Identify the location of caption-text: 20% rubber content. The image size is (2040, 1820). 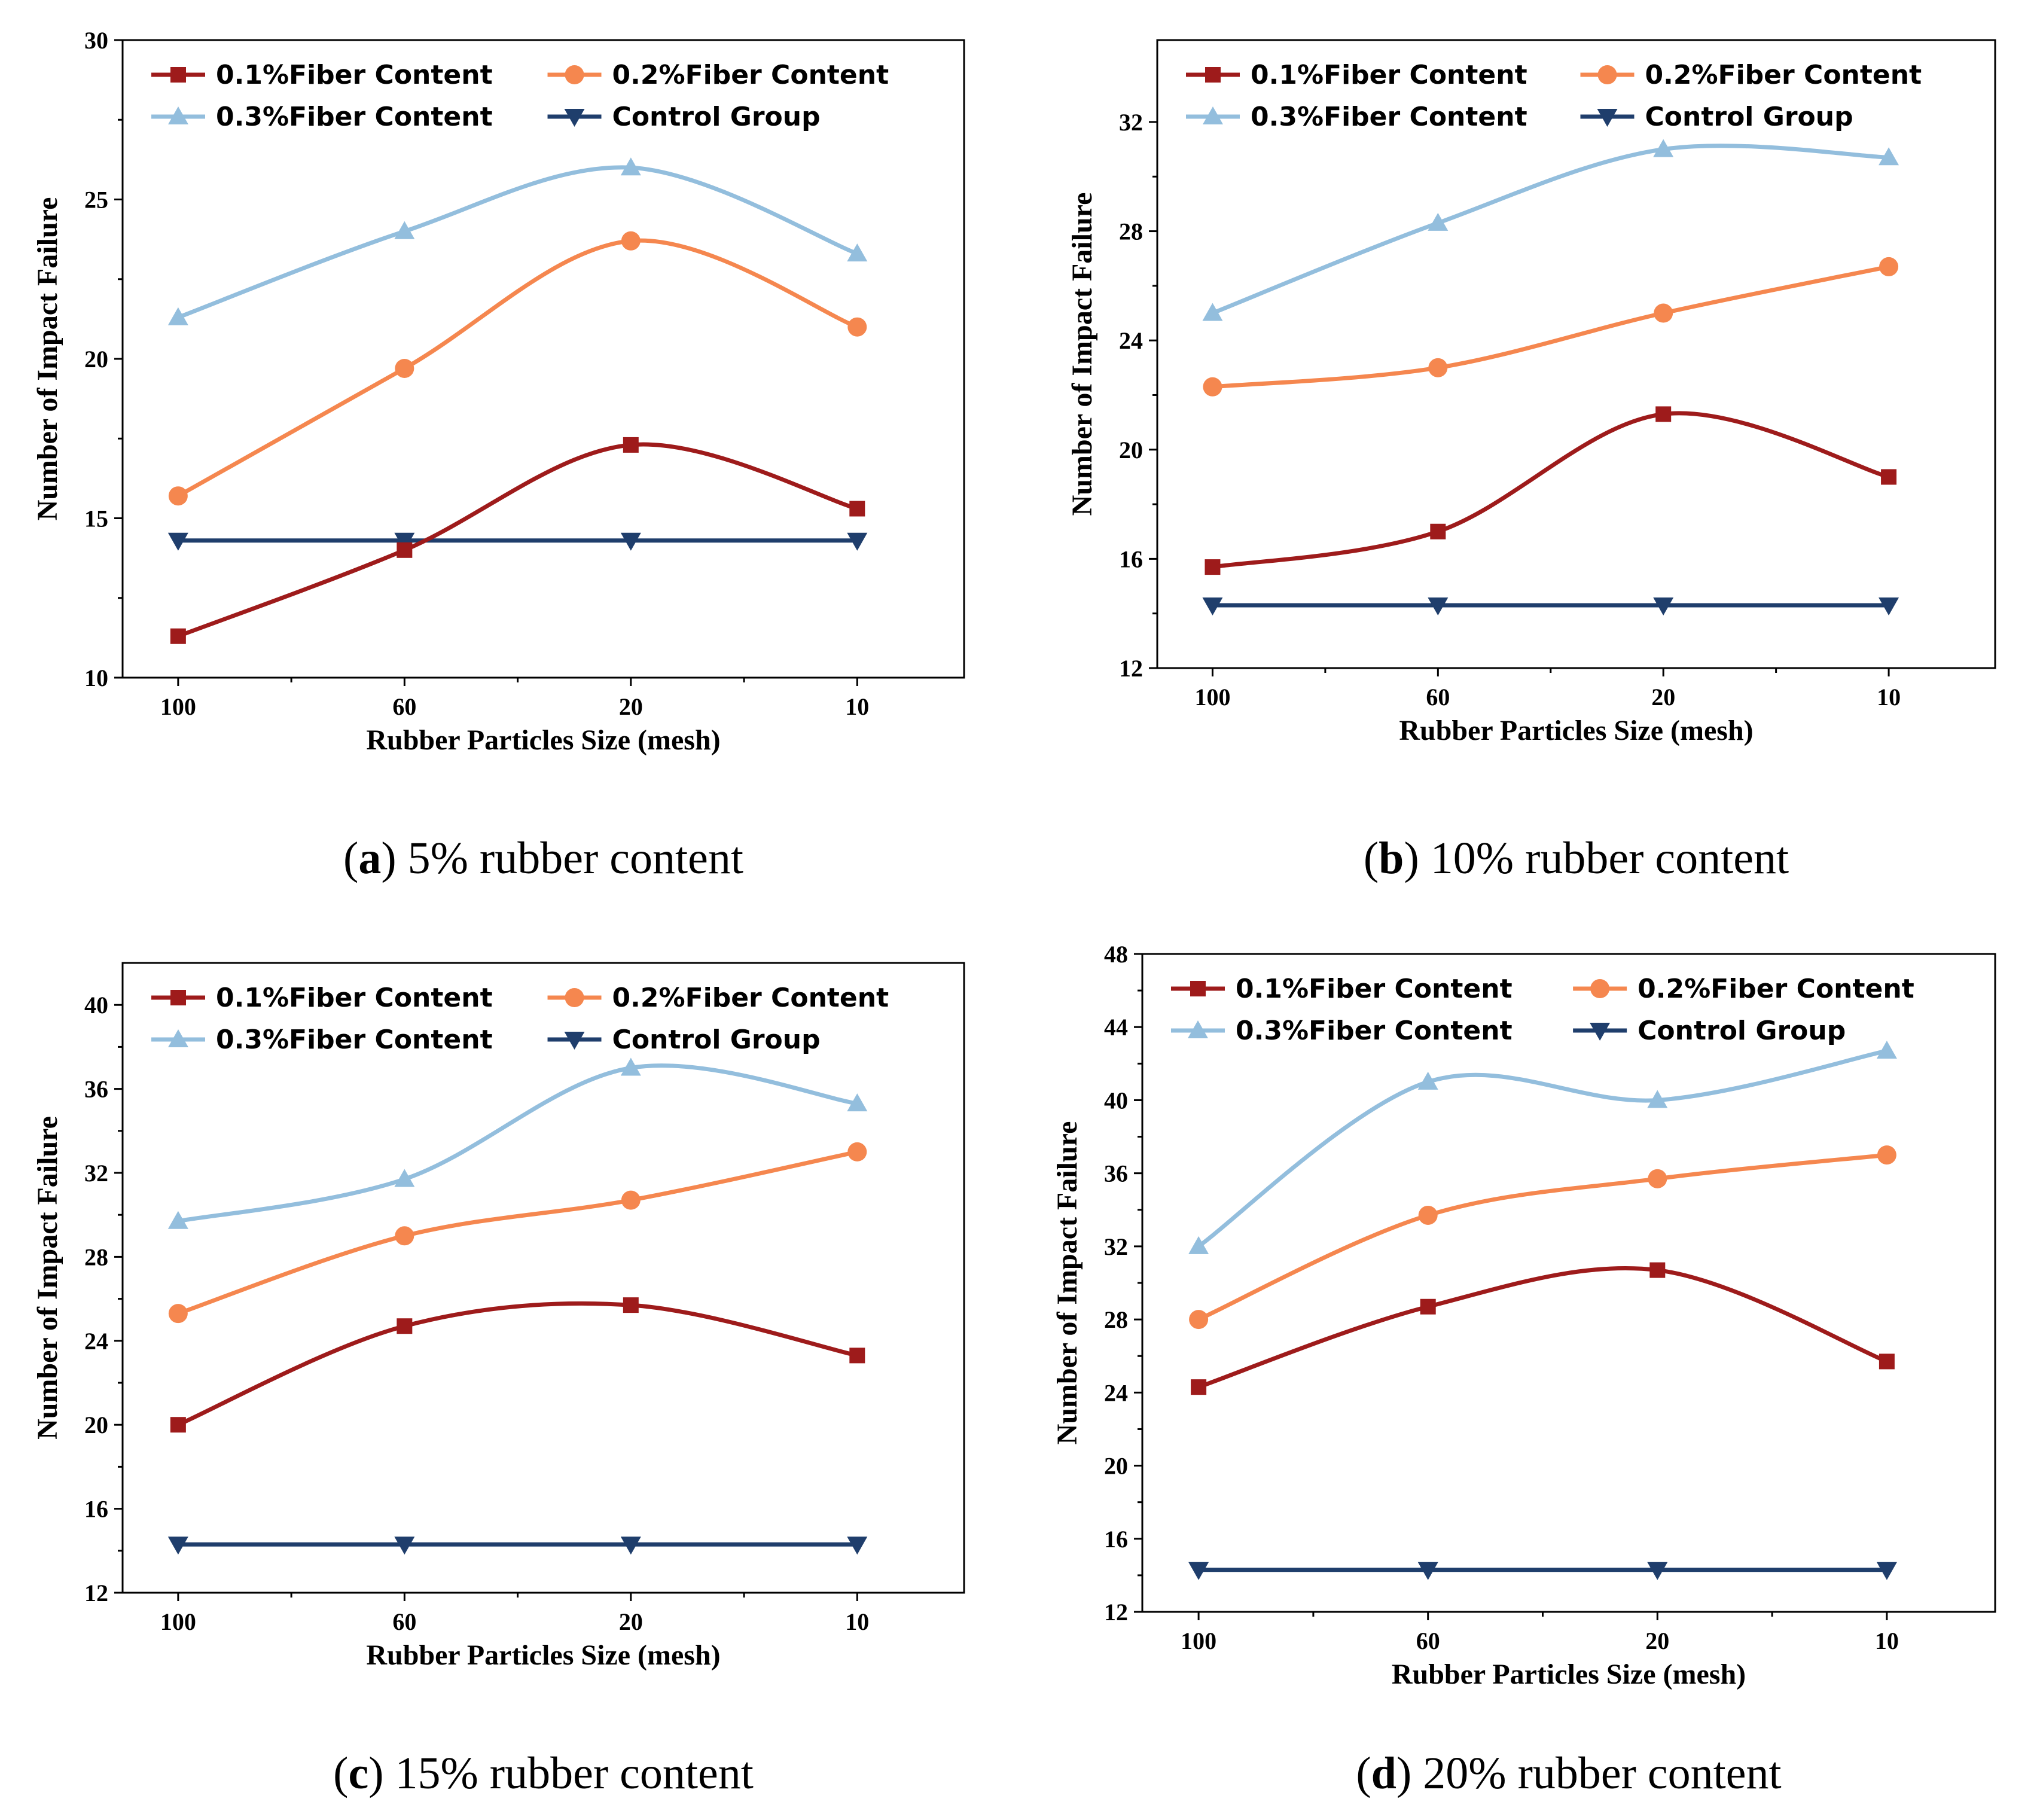
(1596, 1773).